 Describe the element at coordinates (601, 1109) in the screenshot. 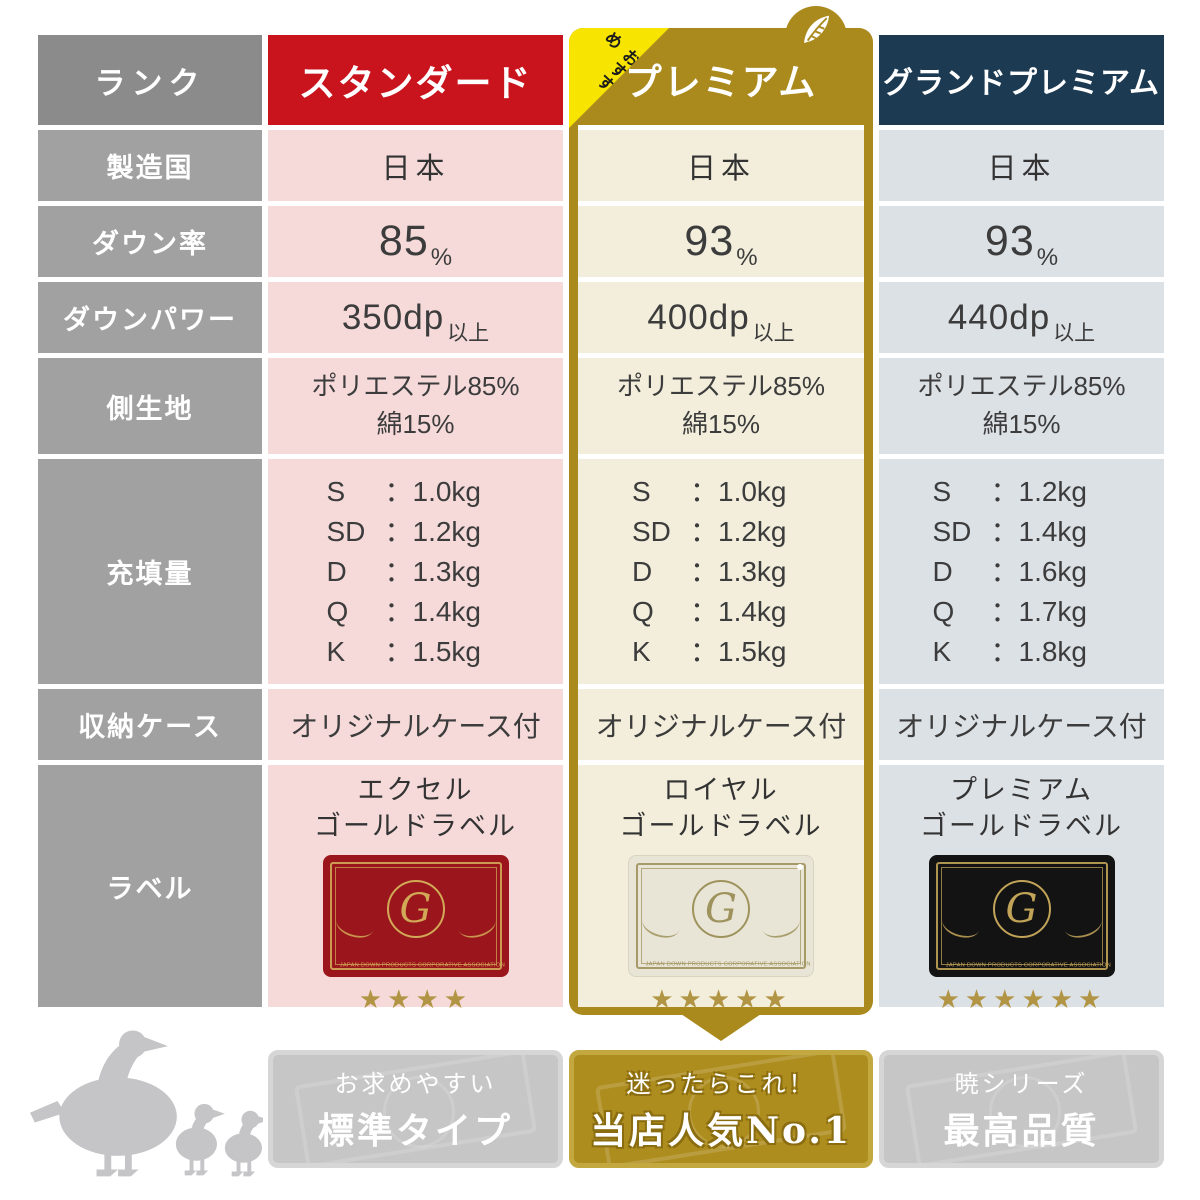

I see `footer-summary-row: お求めやすい 標準タイプ 迷ったらこれ！ 当店人気No.1 暁シリーズ 最高品質` at that location.